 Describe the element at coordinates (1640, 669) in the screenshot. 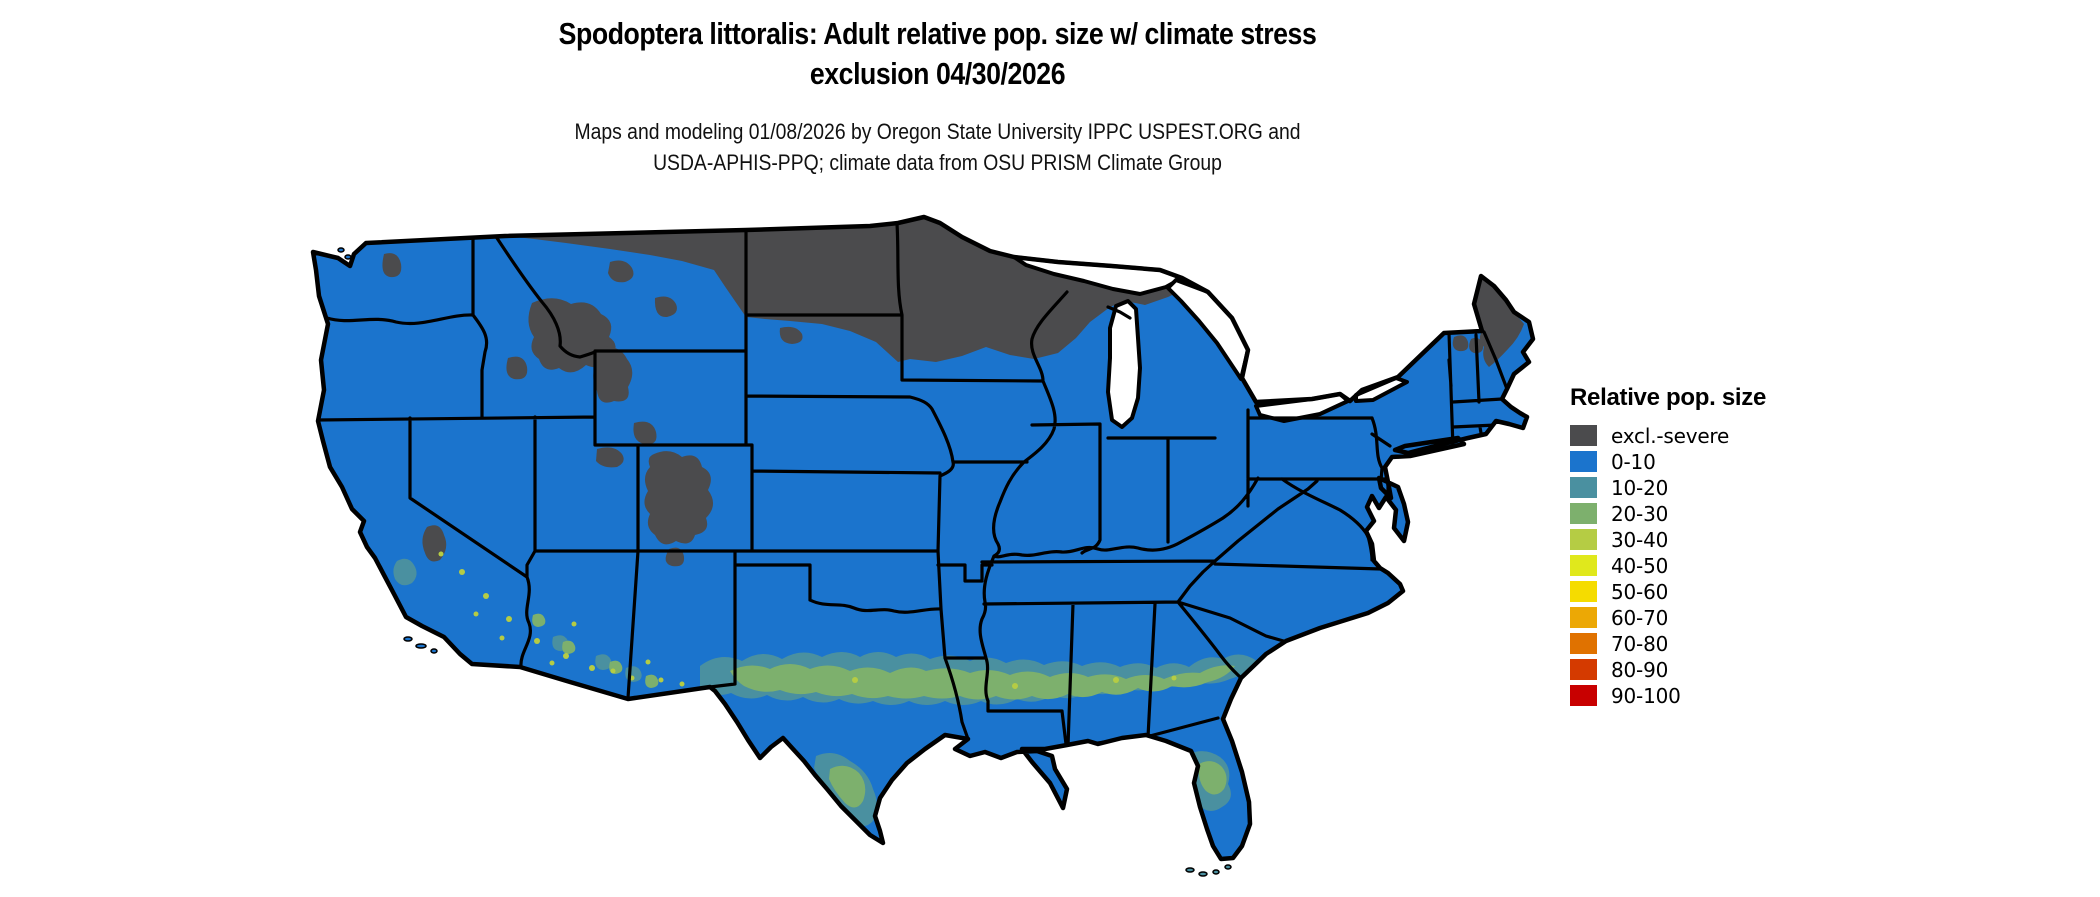

I see `legend-label: 80-90` at that location.